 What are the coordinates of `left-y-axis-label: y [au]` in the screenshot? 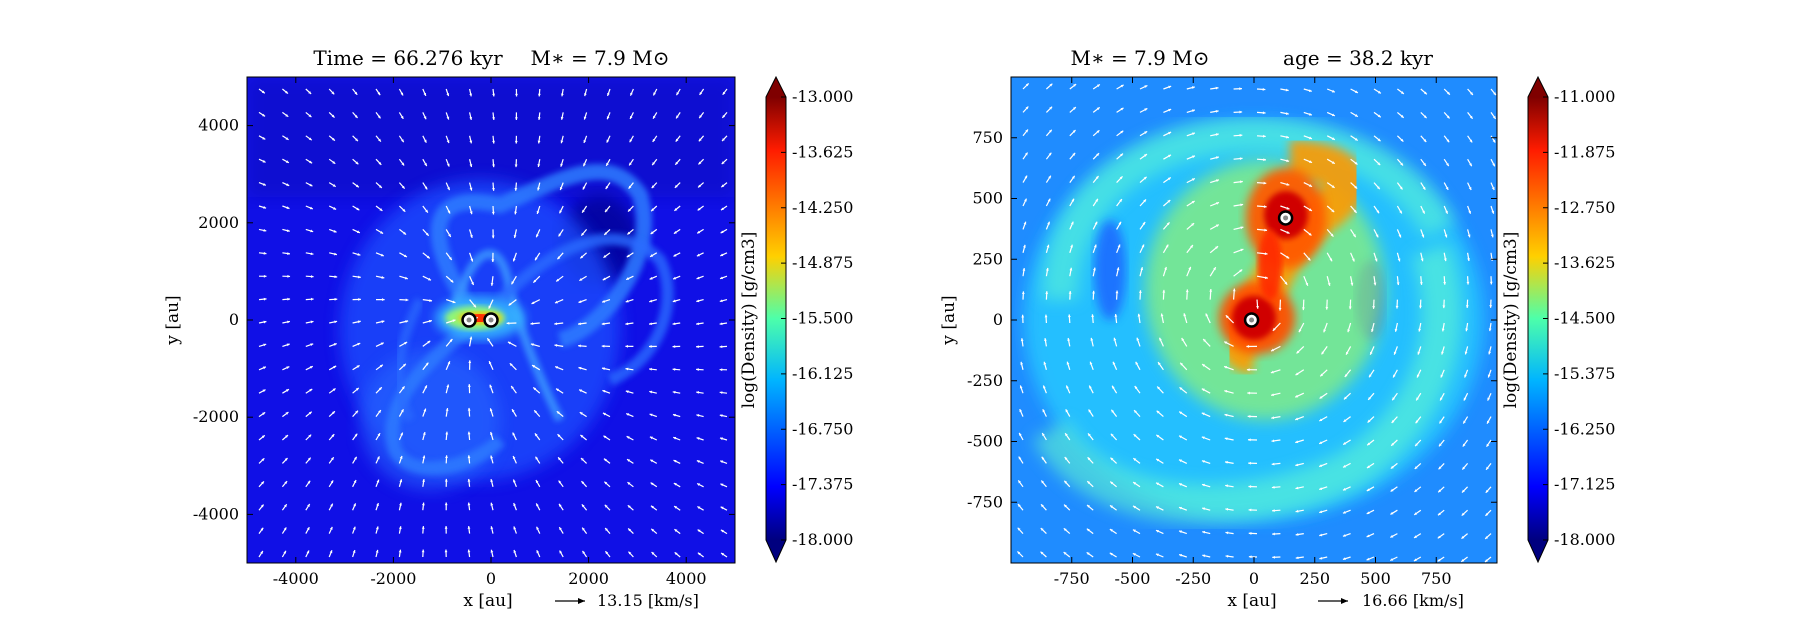 It's located at (173, 320).